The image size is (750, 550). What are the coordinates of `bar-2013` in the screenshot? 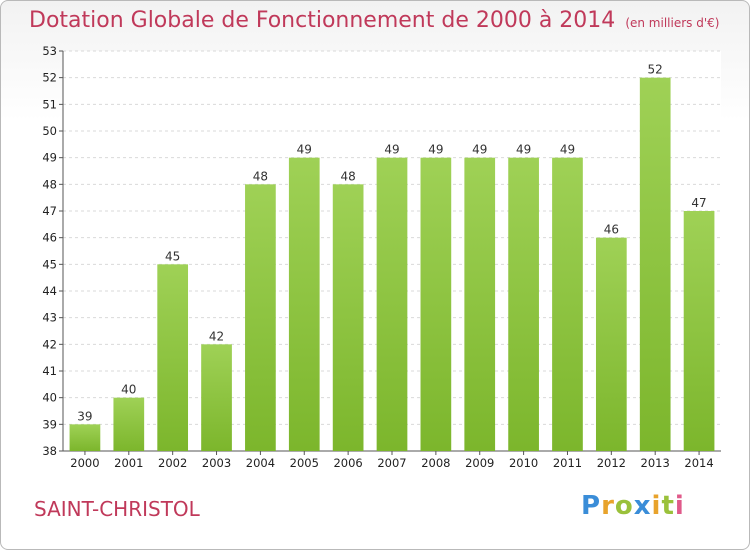 It's located at (655, 264).